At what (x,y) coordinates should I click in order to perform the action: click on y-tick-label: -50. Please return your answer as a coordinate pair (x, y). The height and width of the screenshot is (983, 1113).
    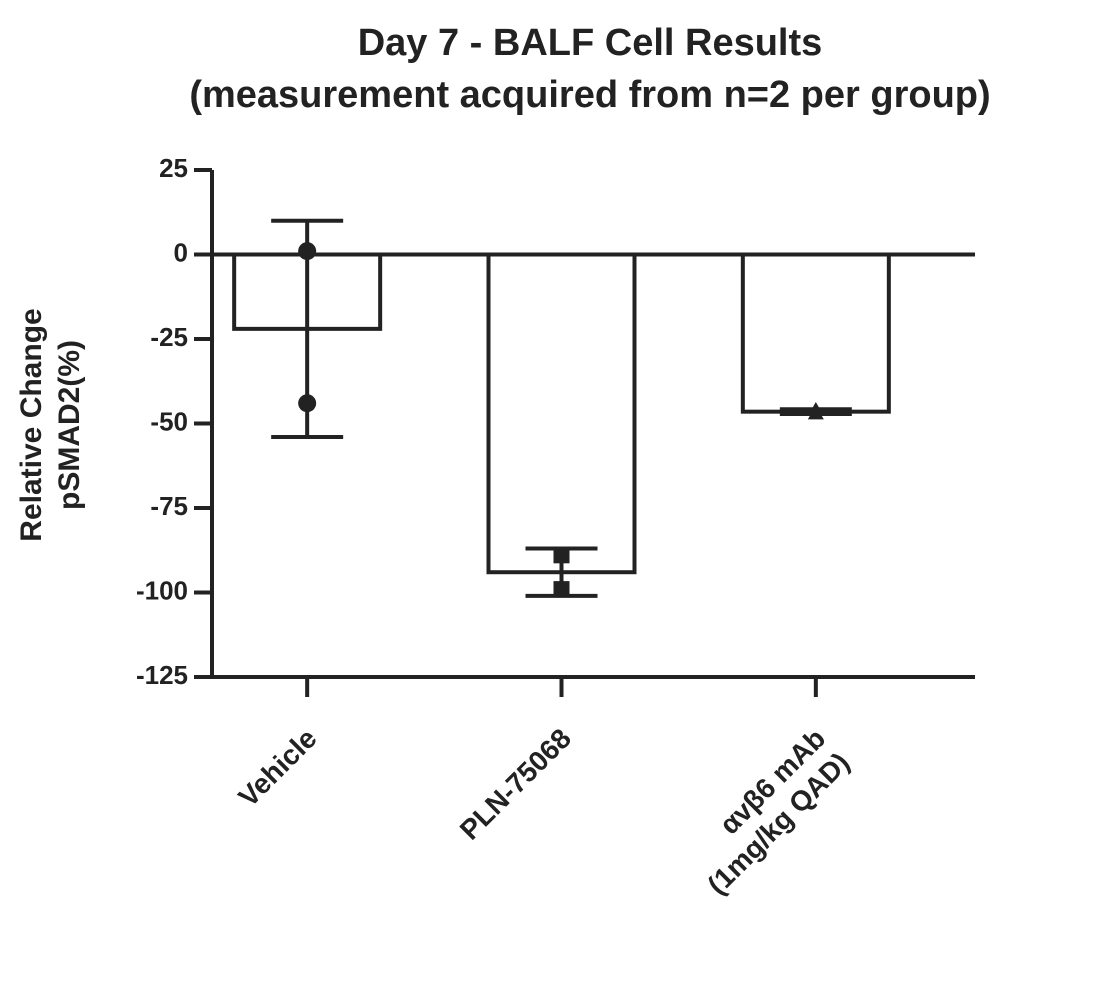
    Looking at the image, I should click on (169, 421).